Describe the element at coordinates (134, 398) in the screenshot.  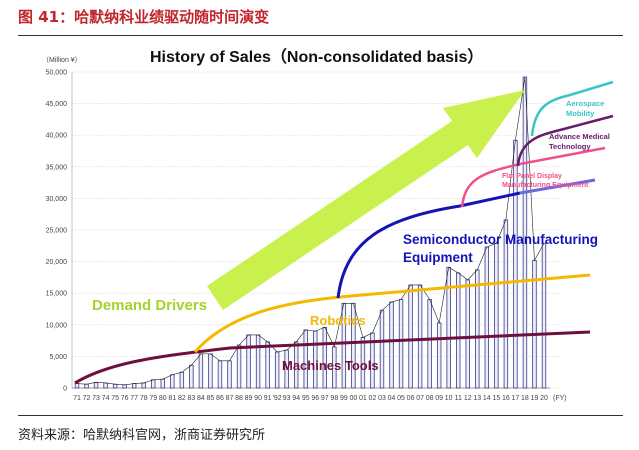
I see `x-tick-label: 77` at that location.